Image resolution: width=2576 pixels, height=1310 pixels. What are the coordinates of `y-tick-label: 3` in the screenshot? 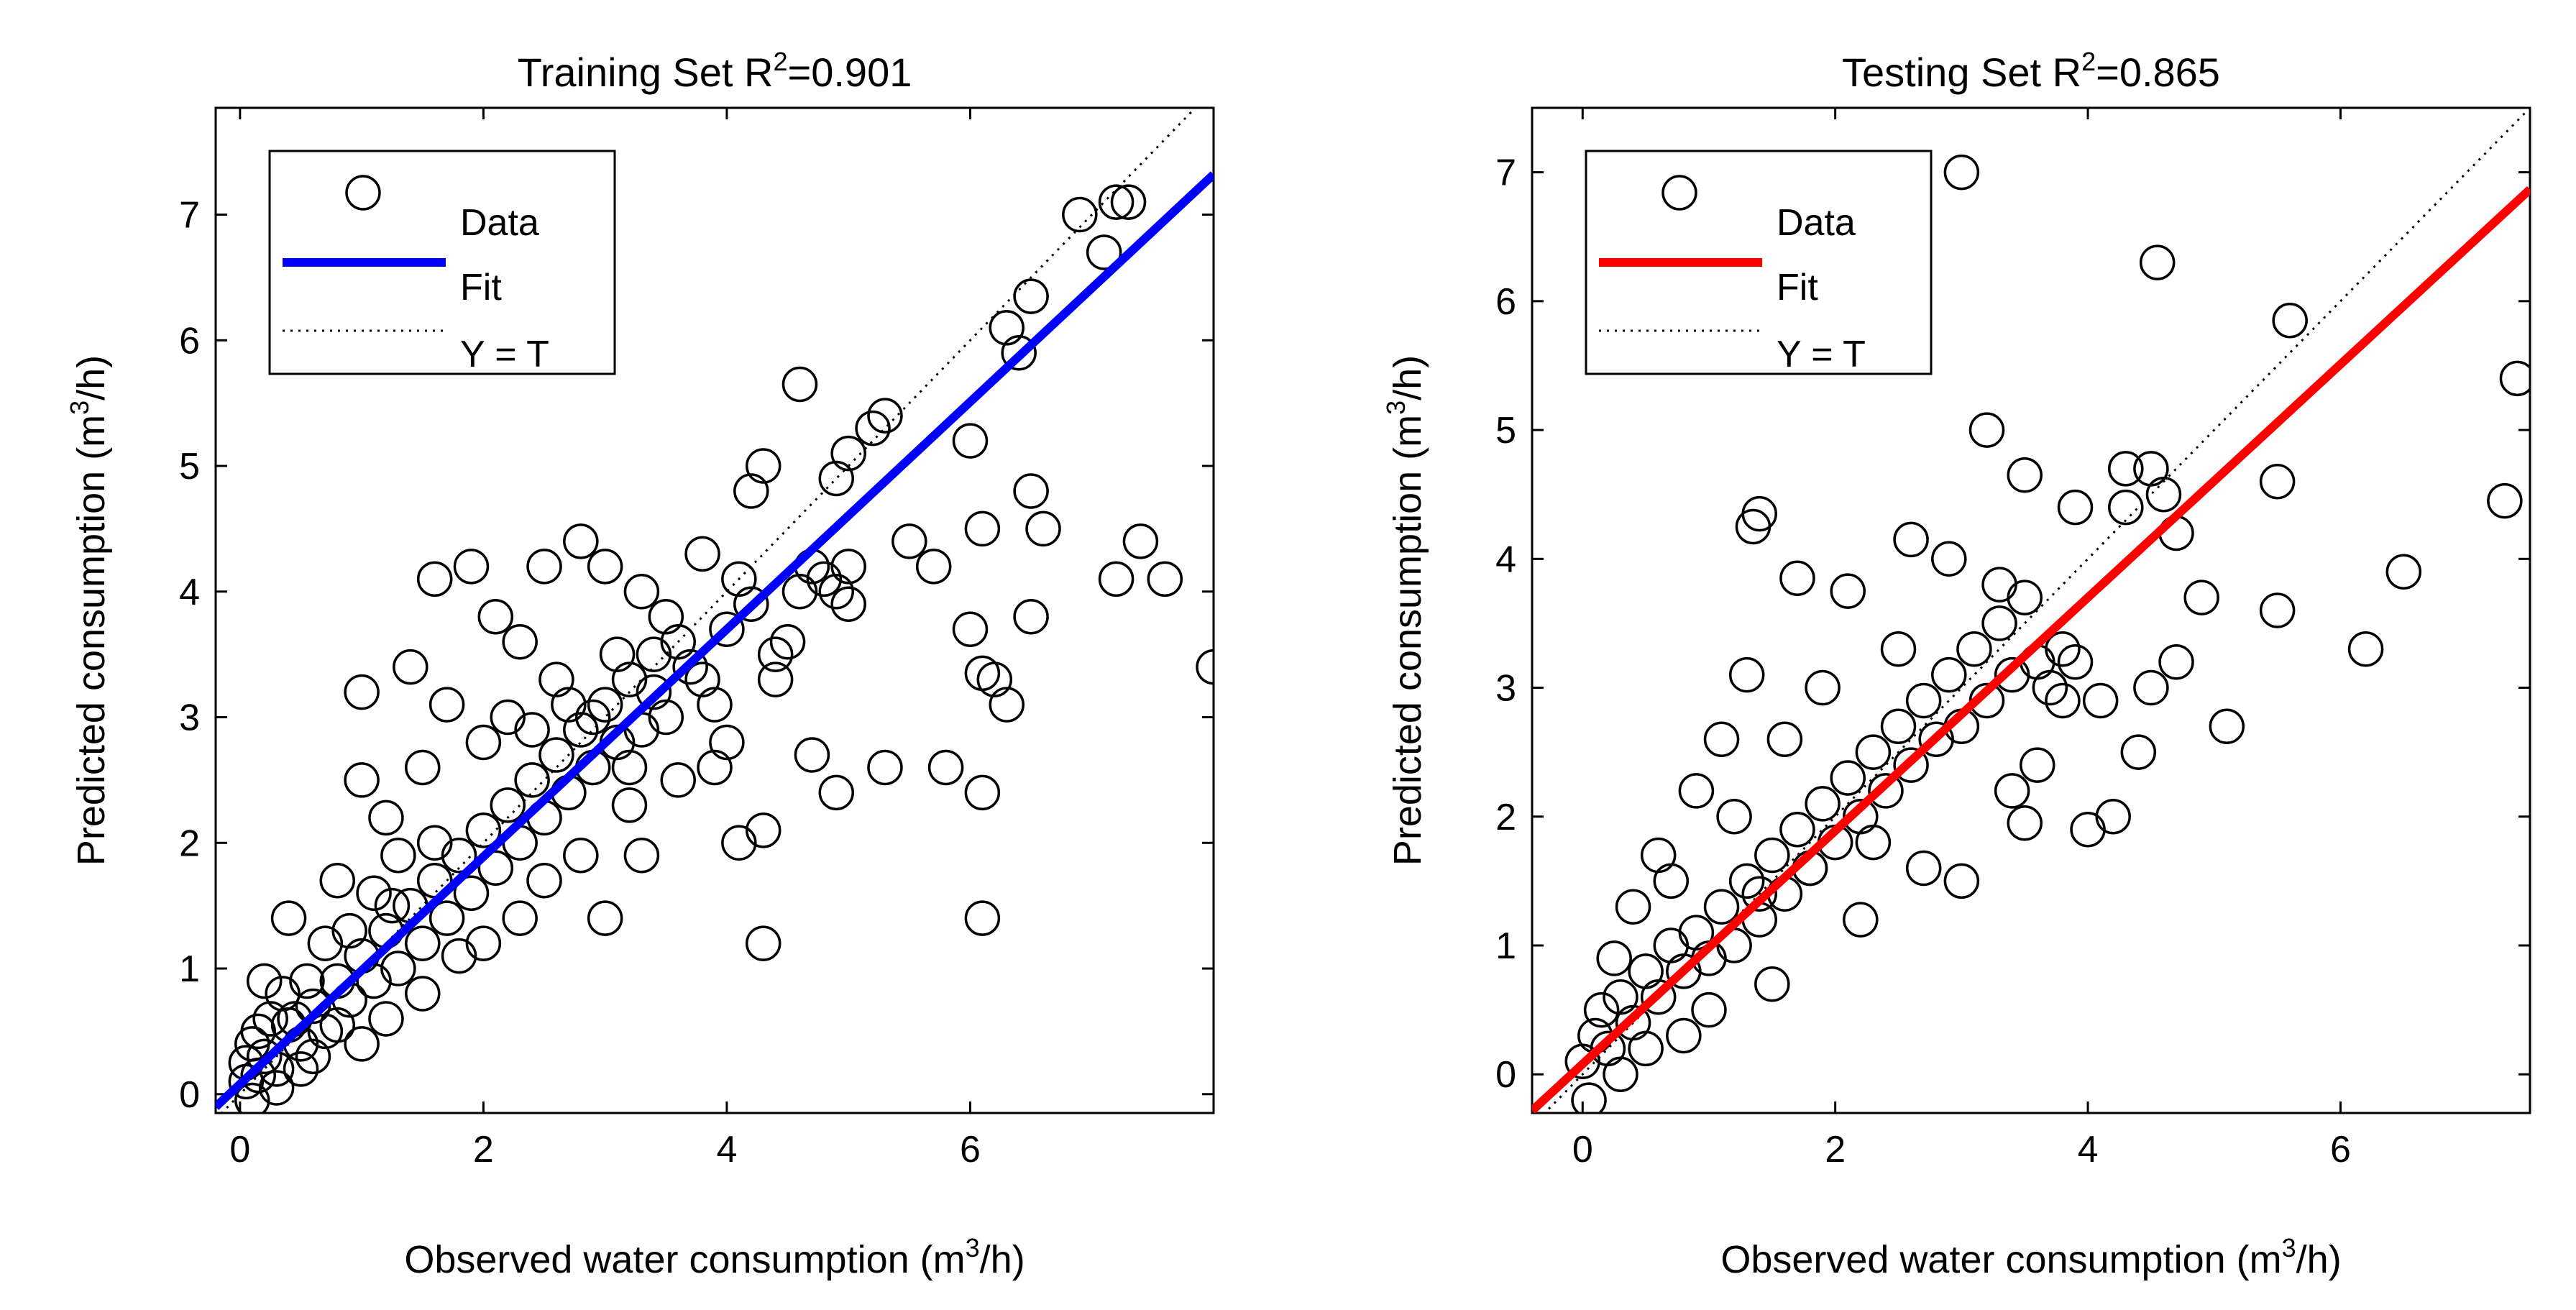 It's located at (189, 718).